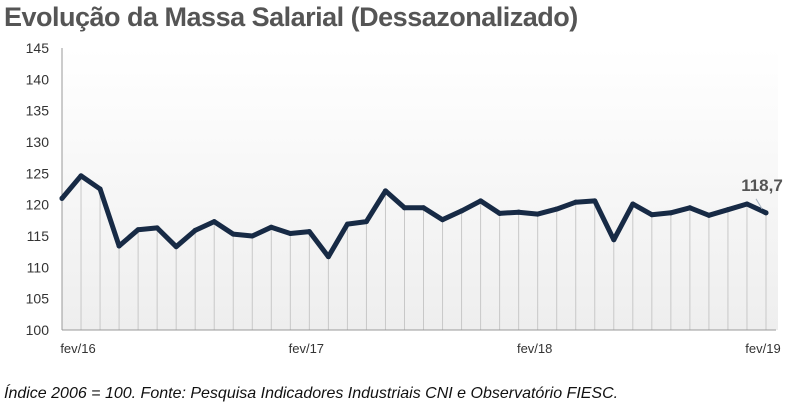 The height and width of the screenshot is (409, 788). What do you see at coordinates (38, 79) in the screenshot?
I see `y-tick-label: 140` at bounding box center [38, 79].